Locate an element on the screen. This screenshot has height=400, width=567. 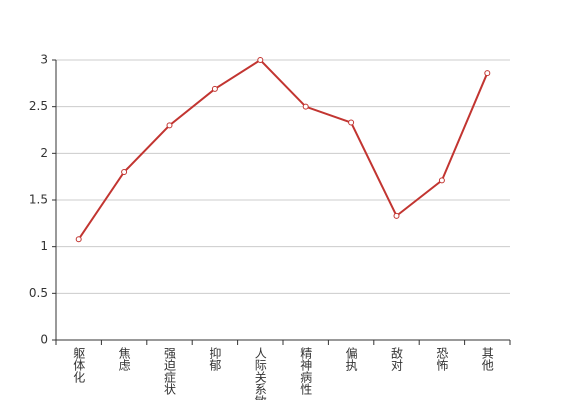
x-tick-label: 抑郁 is located at coordinates (215, 359).